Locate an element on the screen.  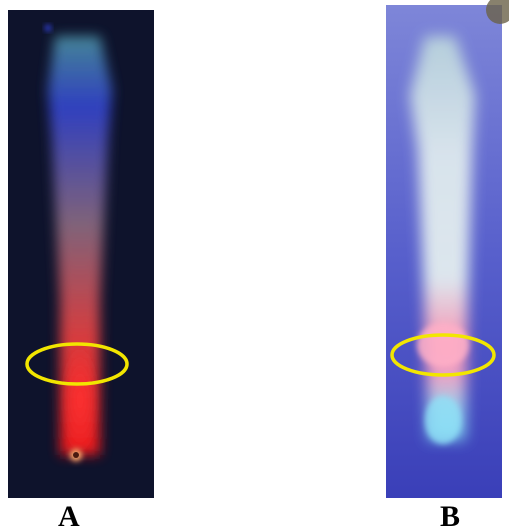
panel-b-pink-glow is located at coordinates (443, 345).